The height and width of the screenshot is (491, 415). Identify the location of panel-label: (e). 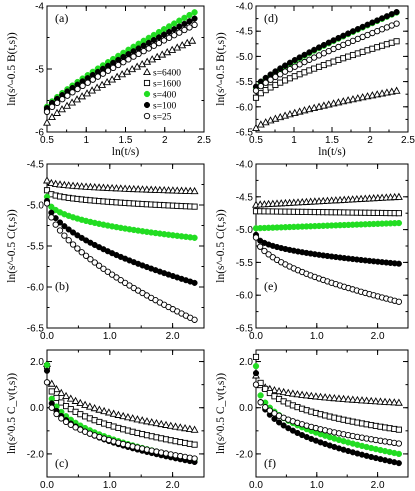
(270, 286).